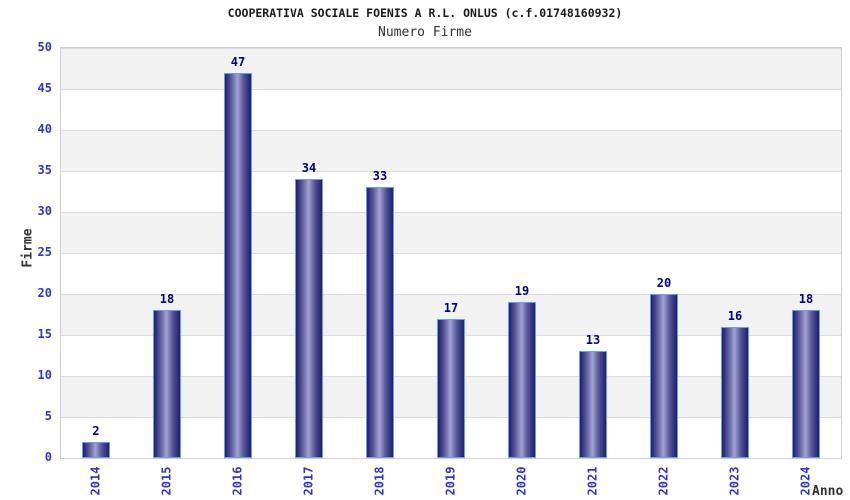 The height and width of the screenshot is (500, 850). Describe the element at coordinates (44, 252) in the screenshot. I see `y-tick-label: 25` at that location.